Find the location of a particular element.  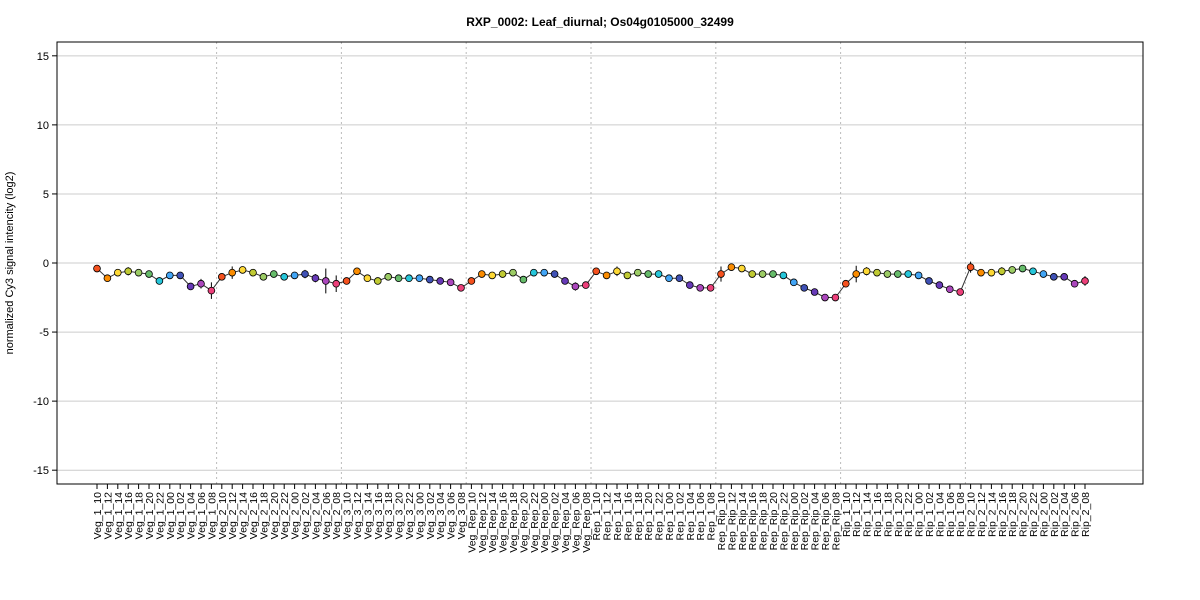

x-tick-label: Veg_2_00 is located at coordinates (296, 515).